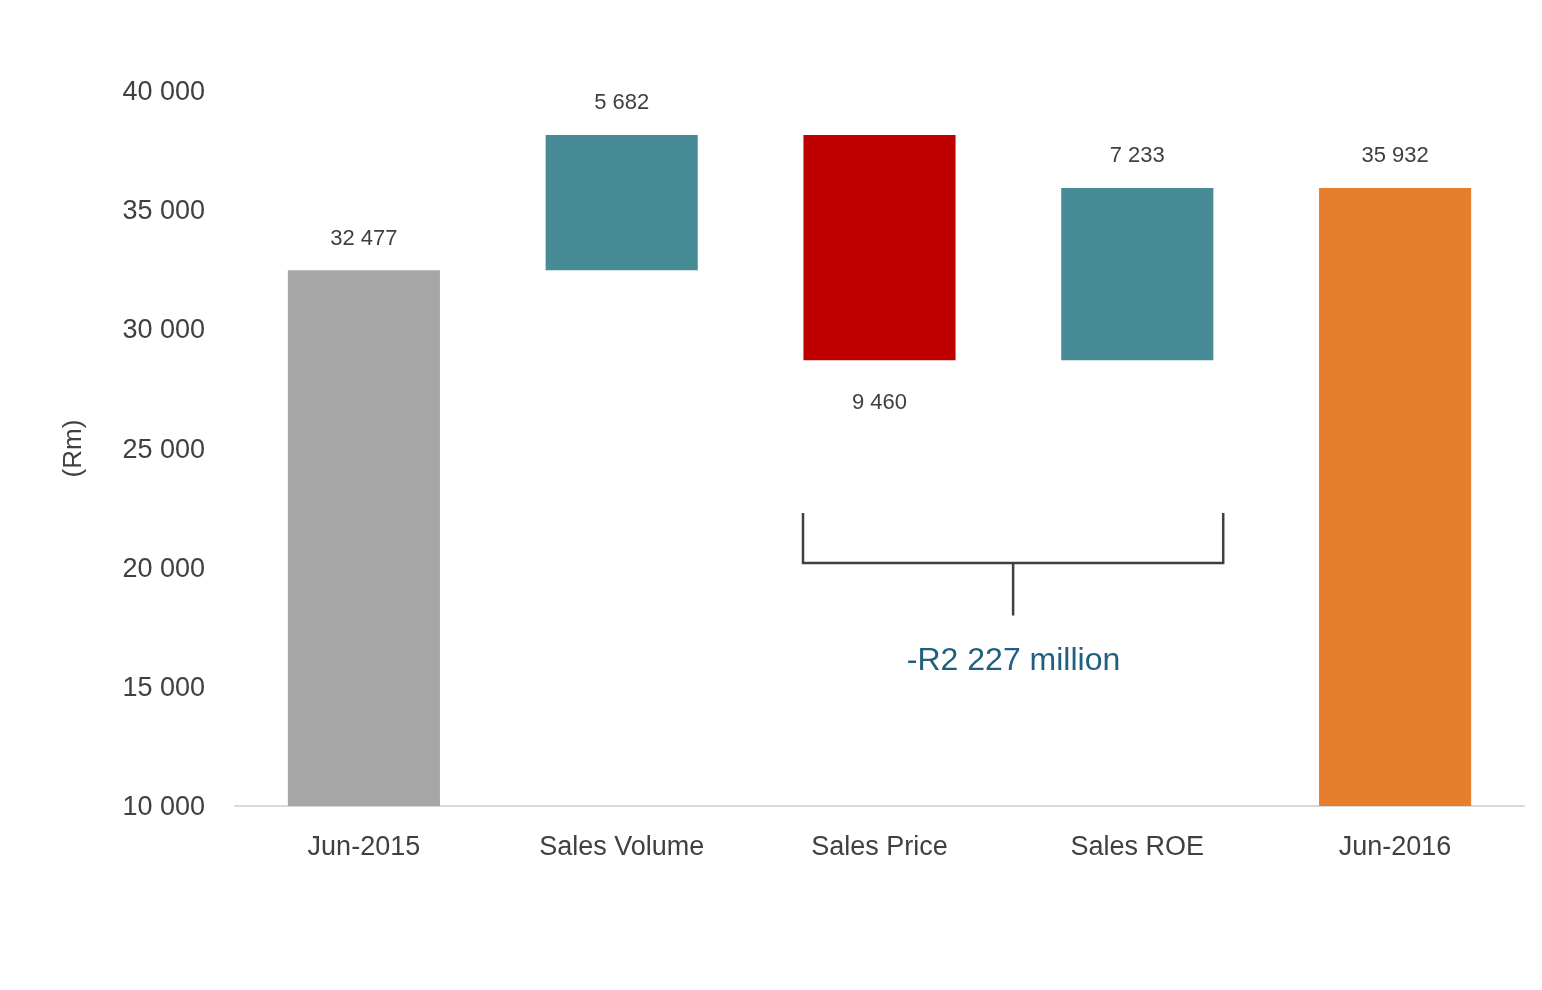  Describe the element at coordinates (879, 401) in the screenshot. I see `data-label: 9 460` at that location.